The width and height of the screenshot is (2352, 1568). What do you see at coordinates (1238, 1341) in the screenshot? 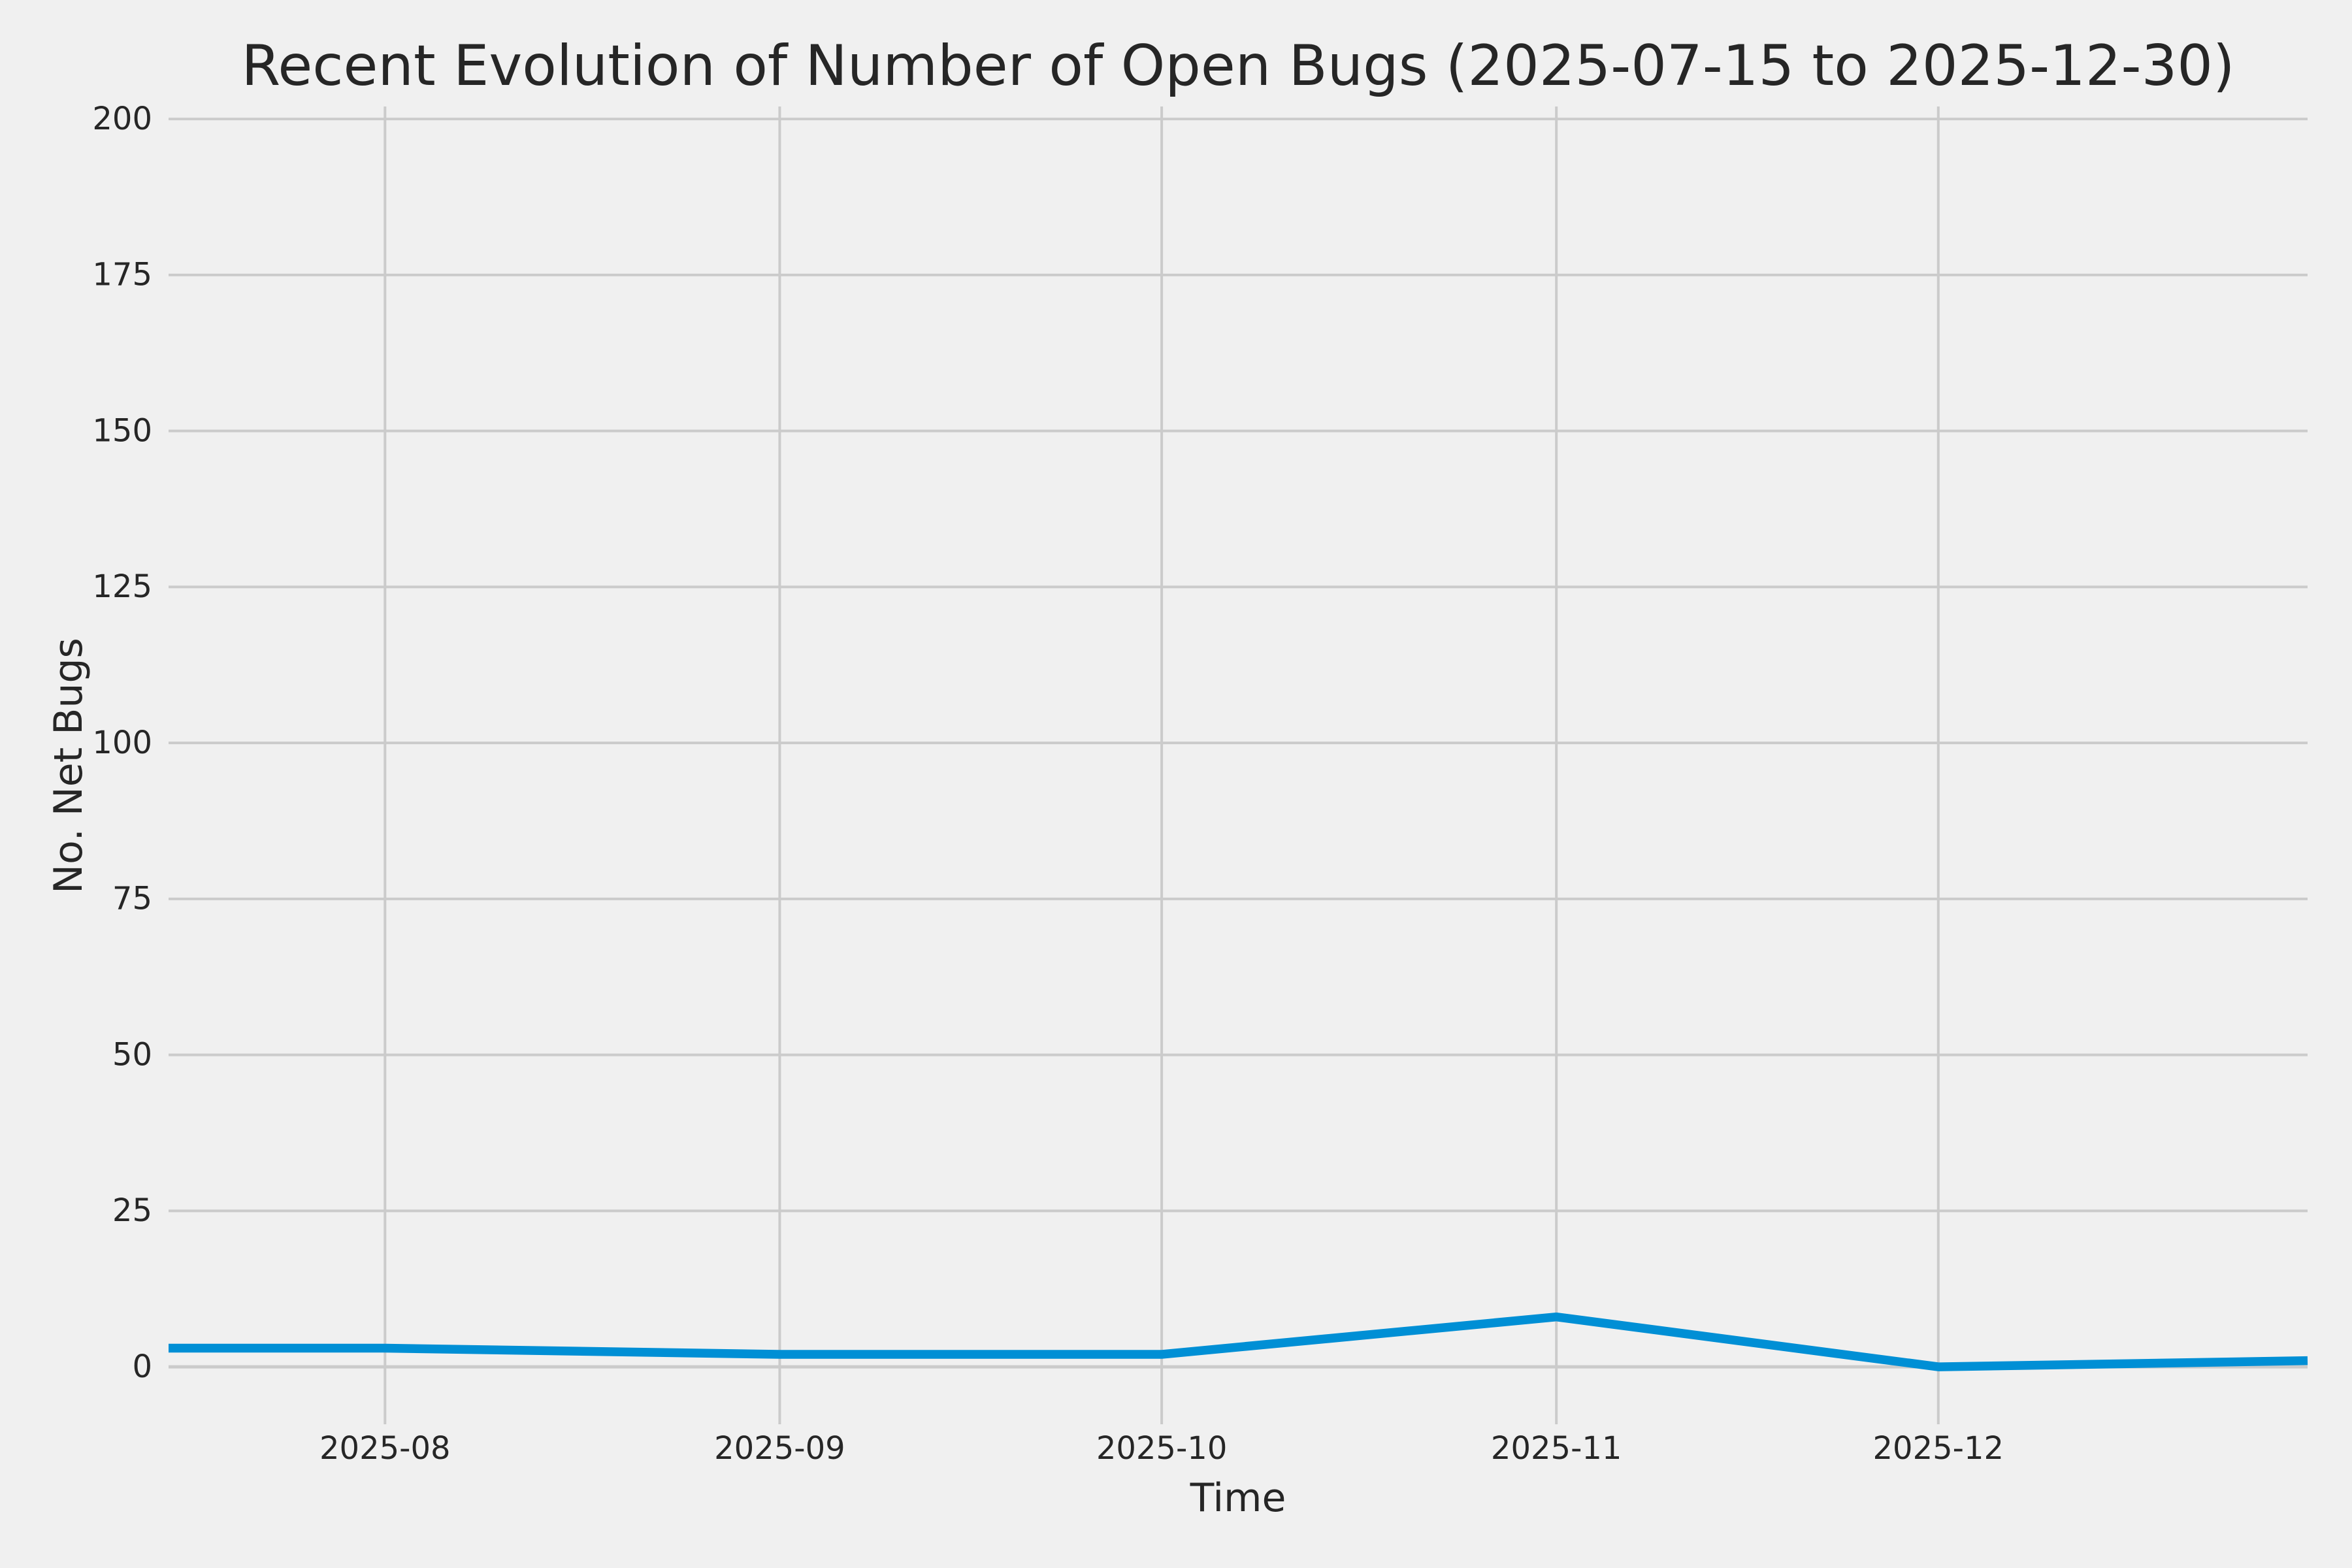
I see `open-bugs-line` at bounding box center [1238, 1341].